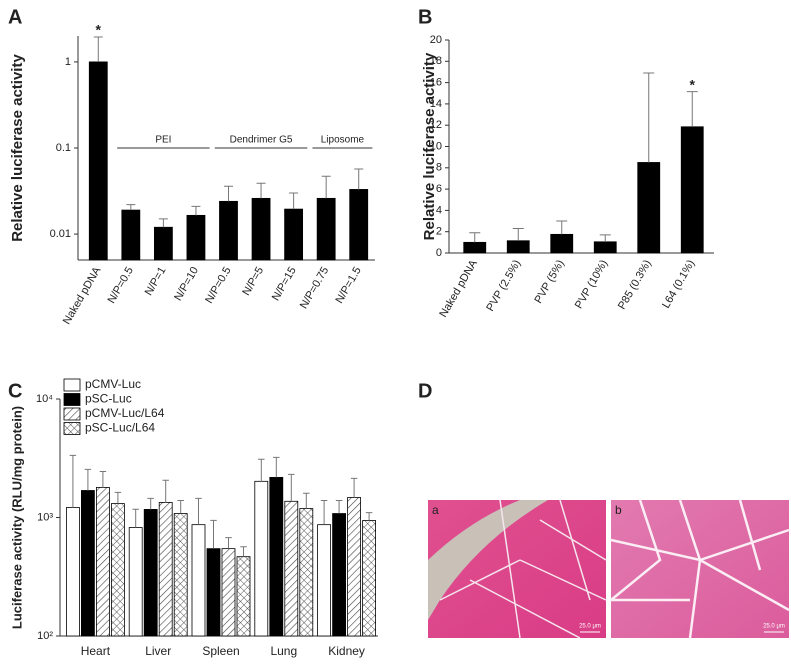 The width and height of the screenshot is (791, 668). What do you see at coordinates (63, 148) in the screenshot?
I see `y-tick-label: 0.1` at bounding box center [63, 148].